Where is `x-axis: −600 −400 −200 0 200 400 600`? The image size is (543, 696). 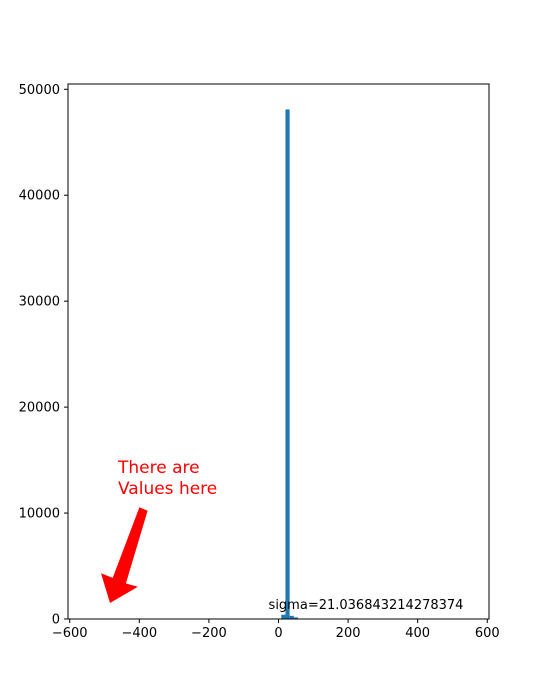 x-axis: −600 −400 −200 0 200 400 600 is located at coordinates (276, 630).